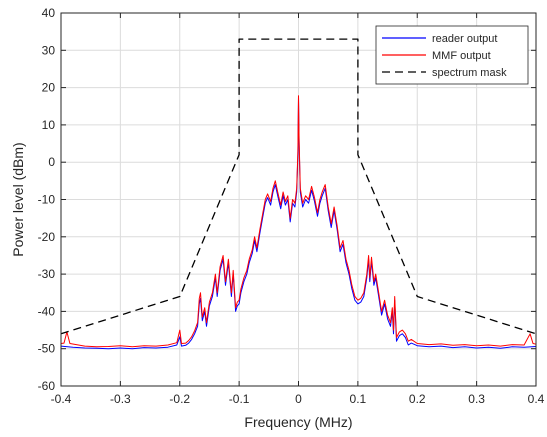  Describe the element at coordinates (469, 73) in the screenshot. I see `legend-label: spectrum mask` at that location.